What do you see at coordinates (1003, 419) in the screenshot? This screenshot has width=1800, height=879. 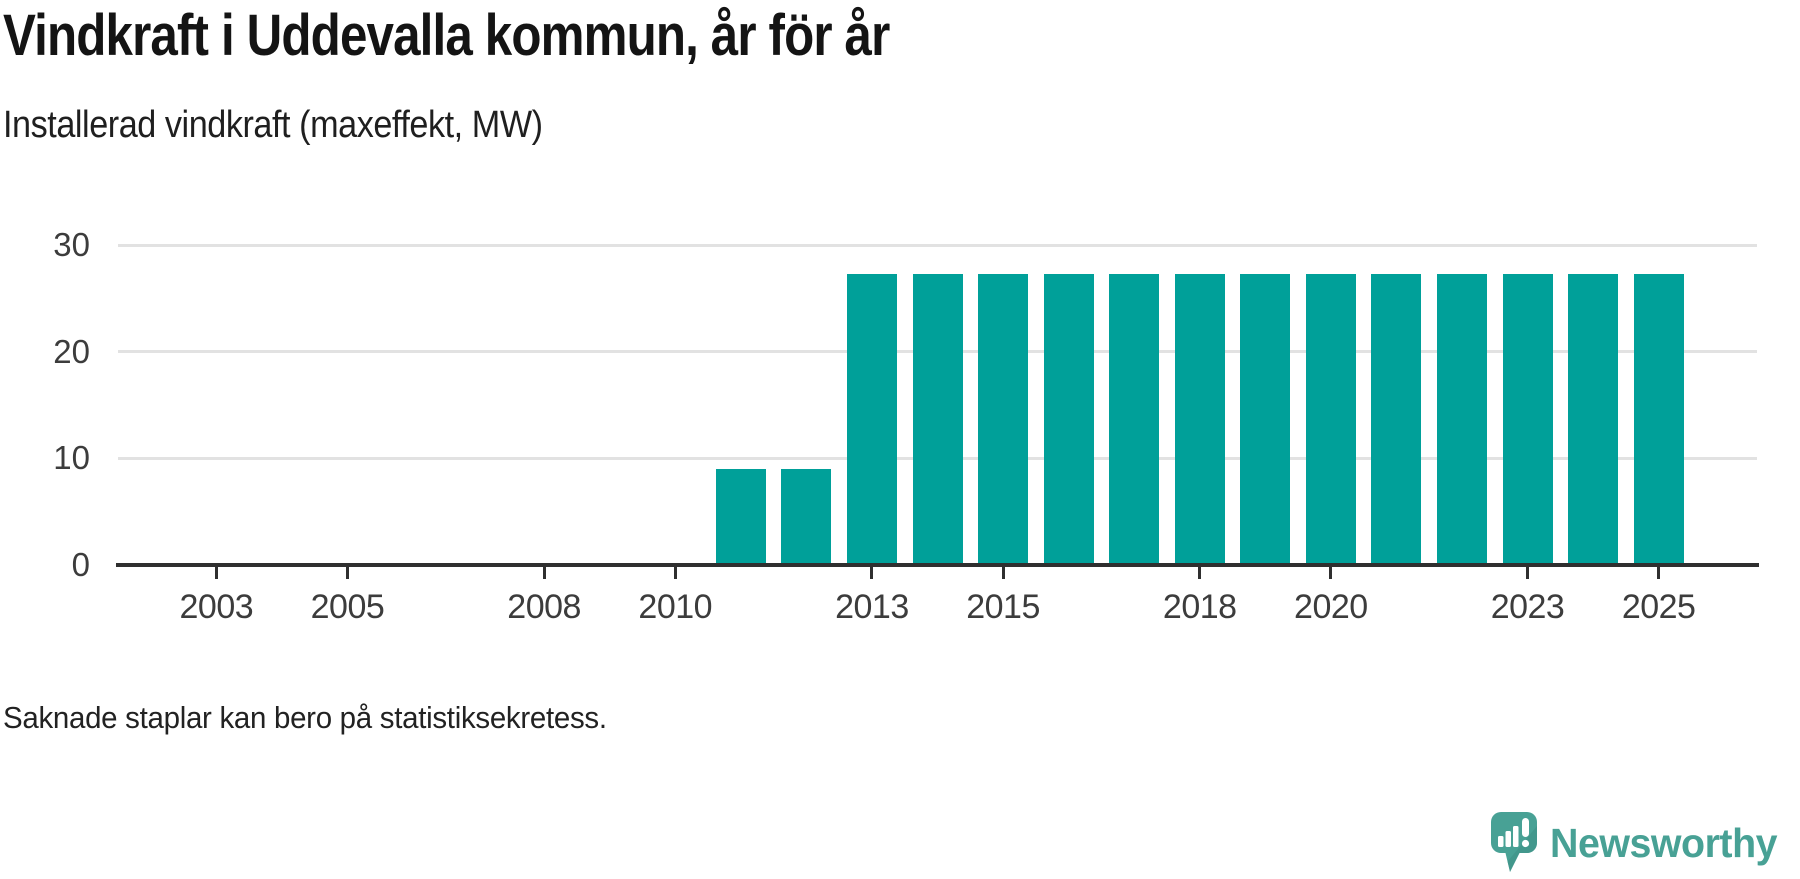 I see `bar-2015` at bounding box center [1003, 419].